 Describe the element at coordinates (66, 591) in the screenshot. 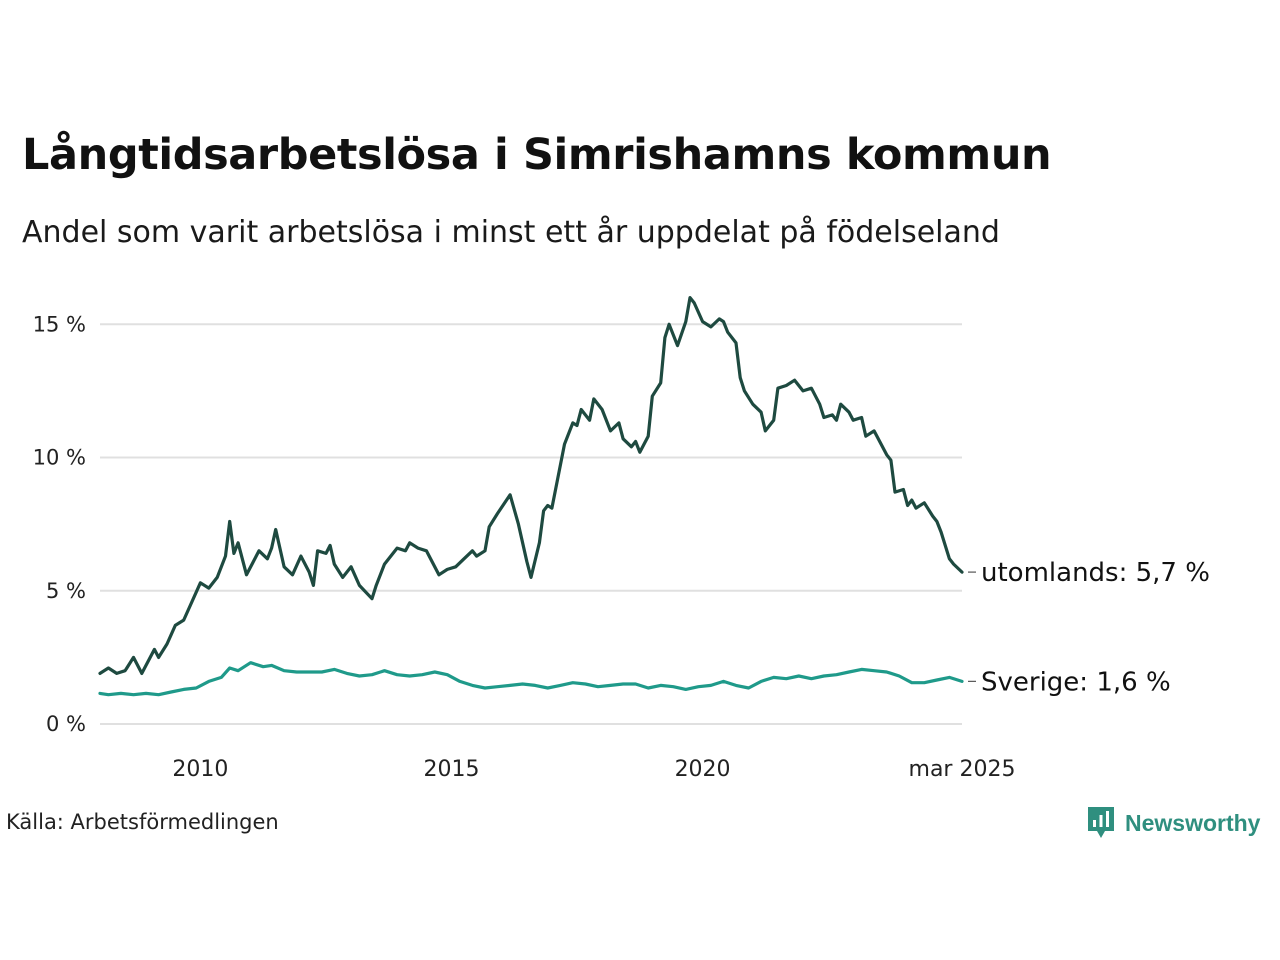

I see `y-tick-label: 5 %` at that location.